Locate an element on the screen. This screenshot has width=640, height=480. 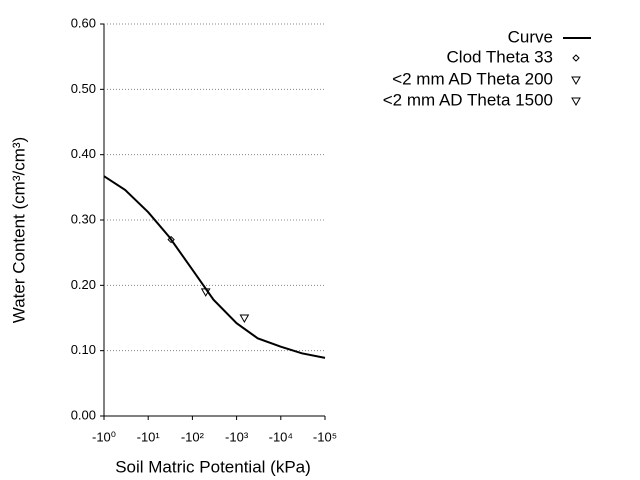
legend-label: <2 mm AD Theta 1500 is located at coordinates (468, 99).